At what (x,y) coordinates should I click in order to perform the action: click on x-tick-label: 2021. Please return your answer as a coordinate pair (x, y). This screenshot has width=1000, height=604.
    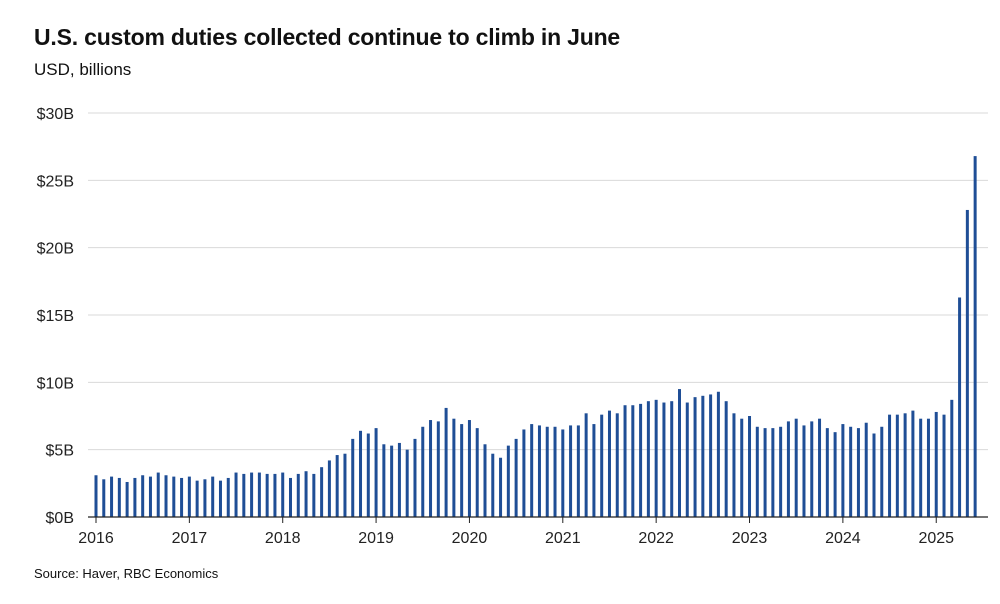
    Looking at the image, I should click on (563, 538).